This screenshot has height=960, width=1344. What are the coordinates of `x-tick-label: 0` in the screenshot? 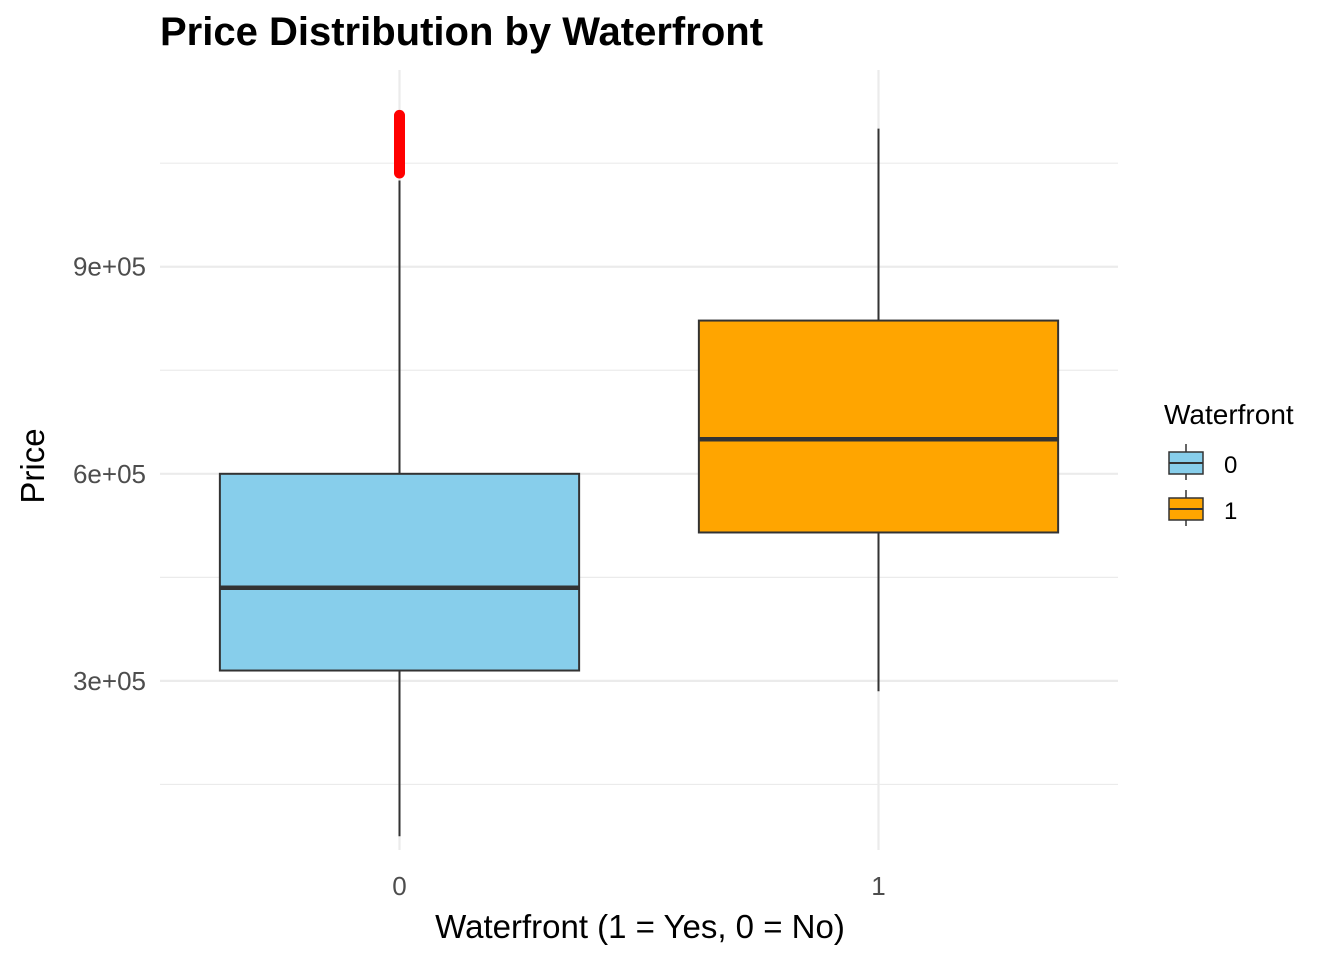 It's located at (399, 886).